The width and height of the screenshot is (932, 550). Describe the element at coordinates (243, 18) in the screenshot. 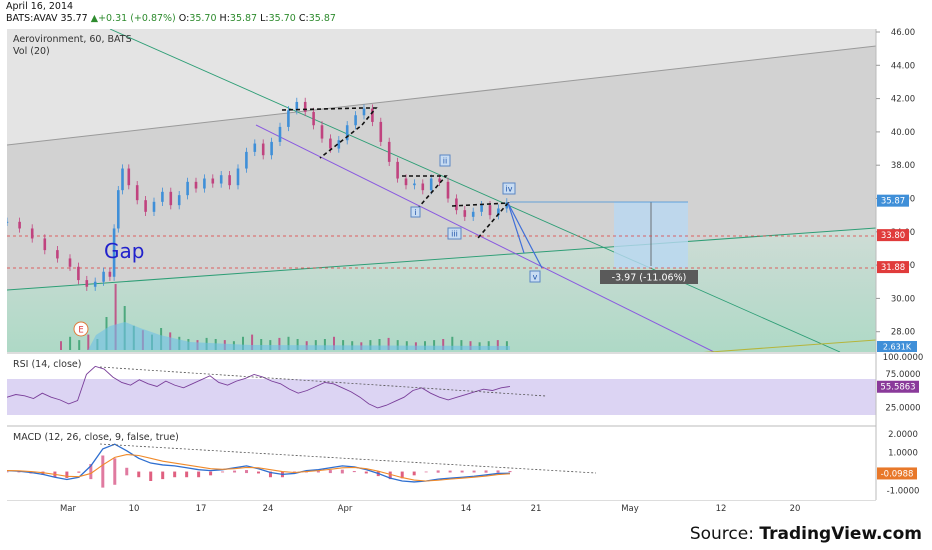

I see `high-value: 35.87` at that location.